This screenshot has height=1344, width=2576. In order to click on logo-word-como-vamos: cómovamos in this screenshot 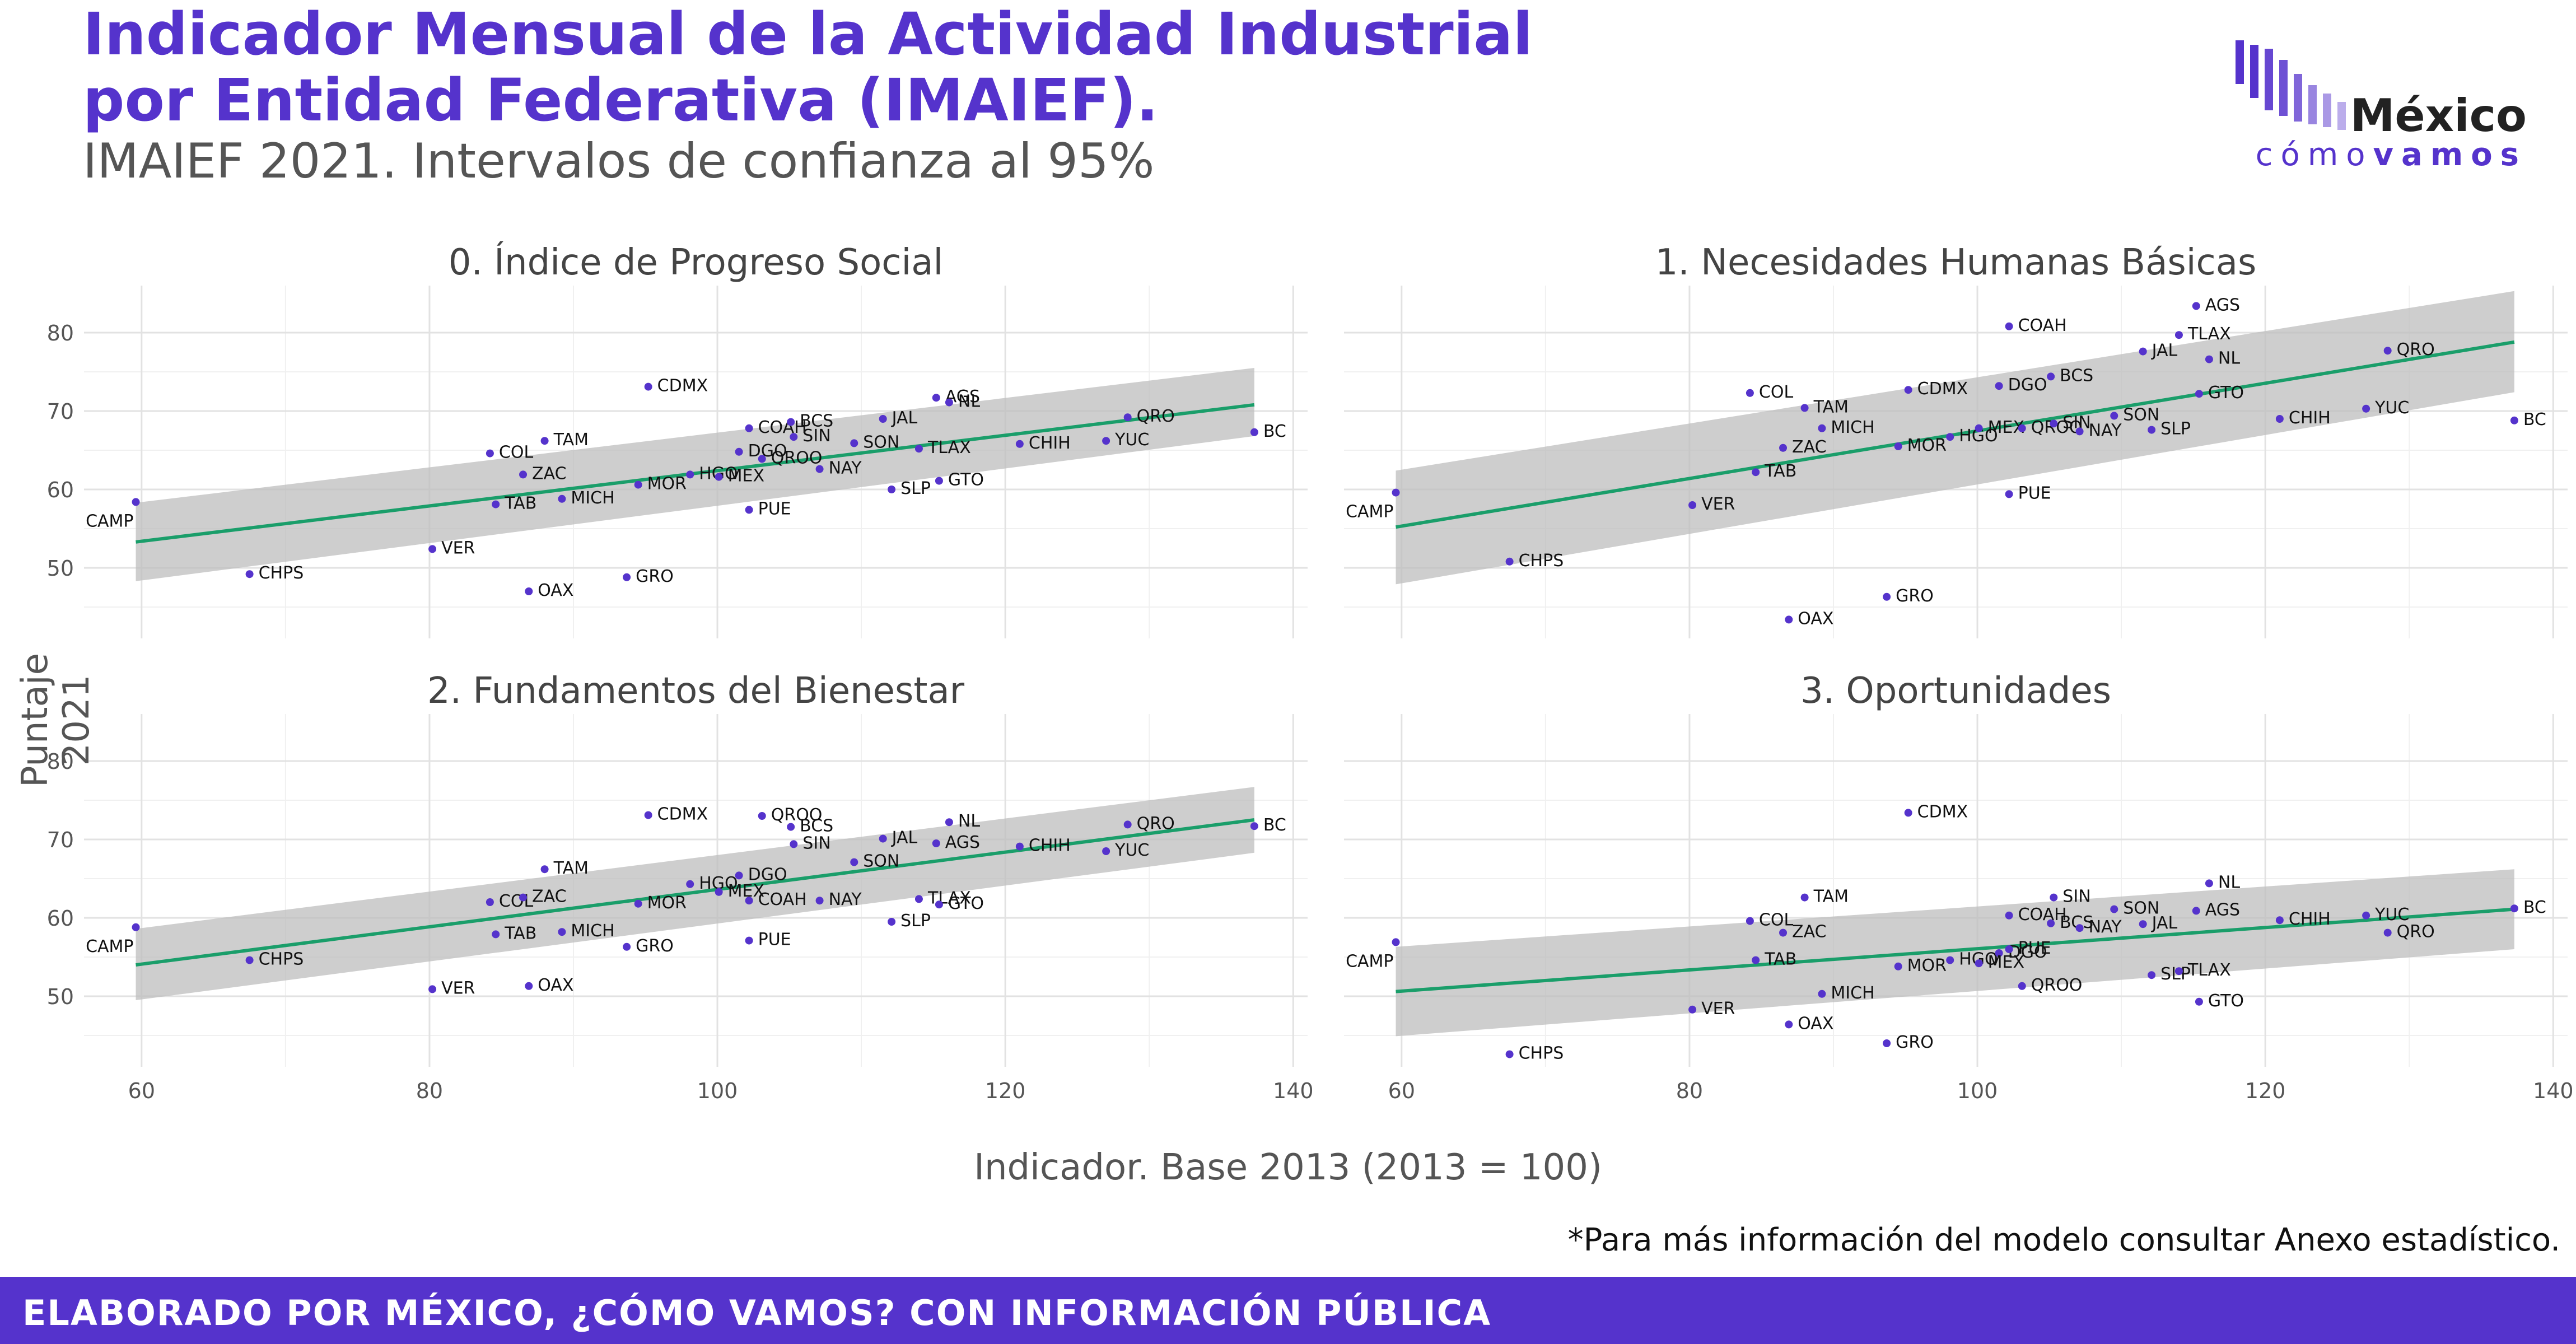, I will do `click(2392, 155)`.